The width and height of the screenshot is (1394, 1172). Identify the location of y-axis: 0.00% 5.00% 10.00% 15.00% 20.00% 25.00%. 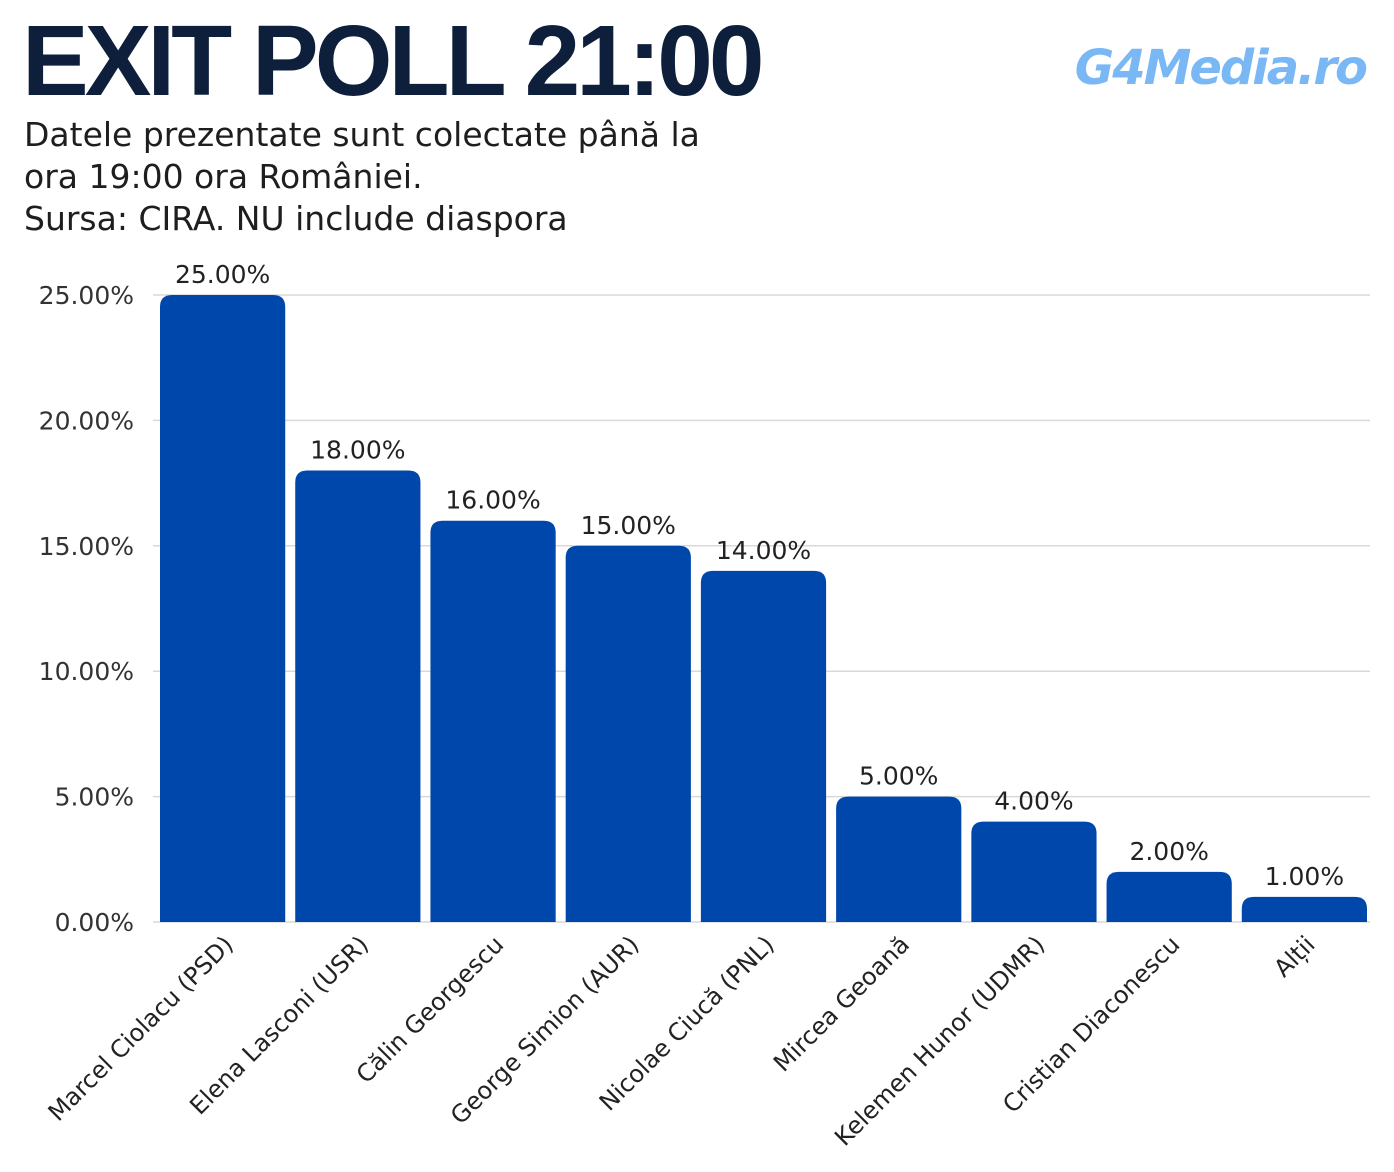
(86, 609).